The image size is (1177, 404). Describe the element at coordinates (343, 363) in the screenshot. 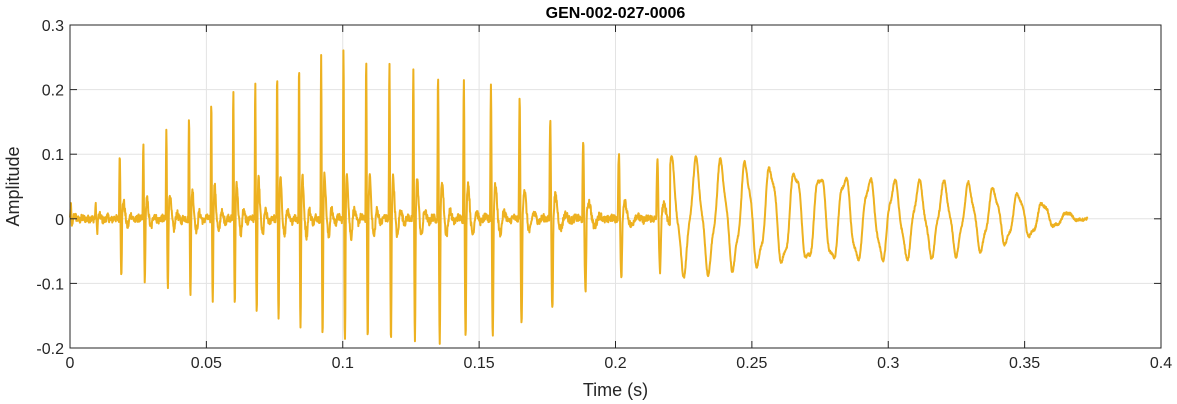

I see `x-tick-label: 0.1` at that location.